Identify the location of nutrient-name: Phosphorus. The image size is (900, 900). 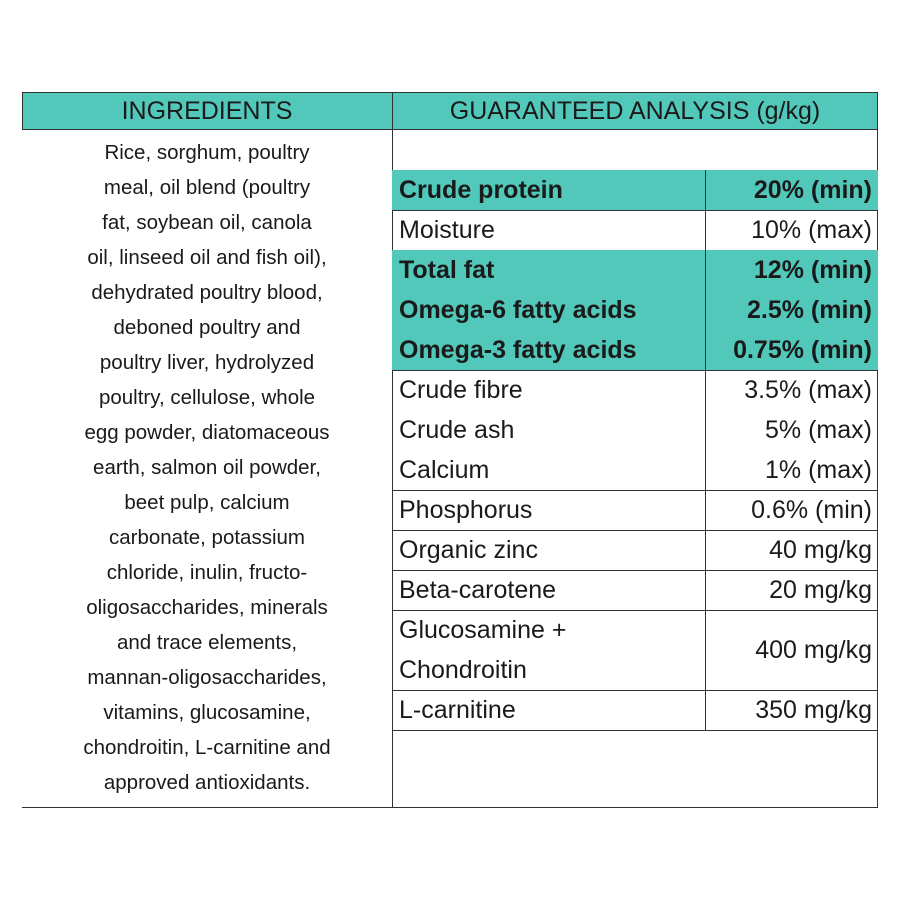
(466, 510).